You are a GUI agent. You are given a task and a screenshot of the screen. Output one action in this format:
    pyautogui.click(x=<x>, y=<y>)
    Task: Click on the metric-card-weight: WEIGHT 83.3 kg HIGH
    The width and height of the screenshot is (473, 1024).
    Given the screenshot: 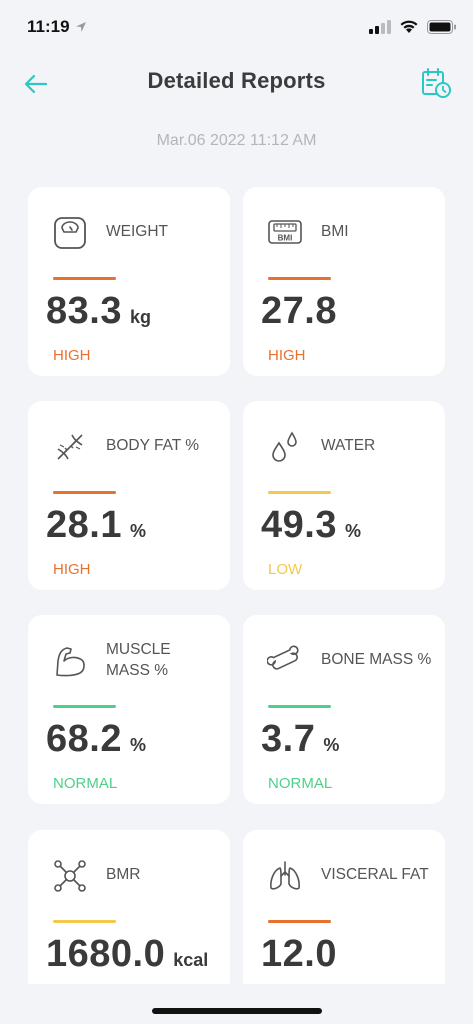 What is the action you would take?
    pyautogui.click(x=129, y=281)
    